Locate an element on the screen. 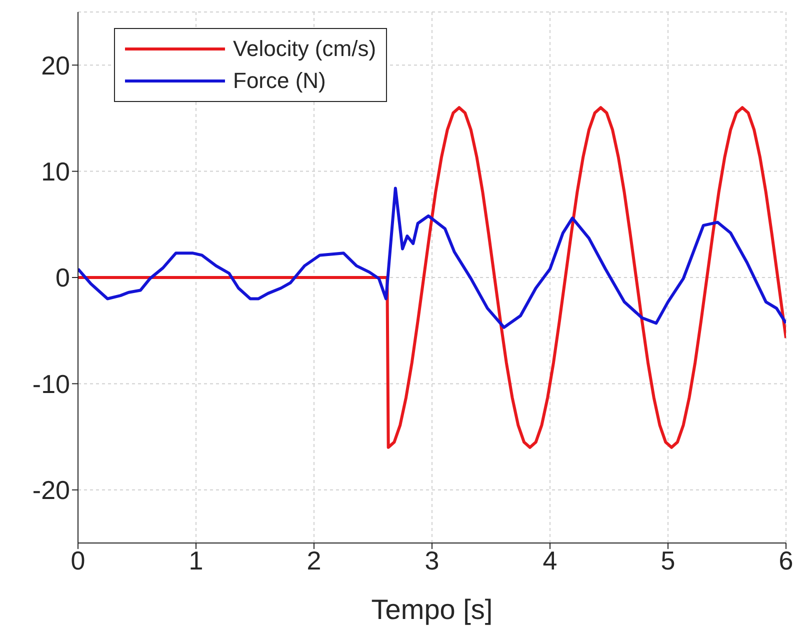  y-tick-label: -10 is located at coordinates (51, 383).